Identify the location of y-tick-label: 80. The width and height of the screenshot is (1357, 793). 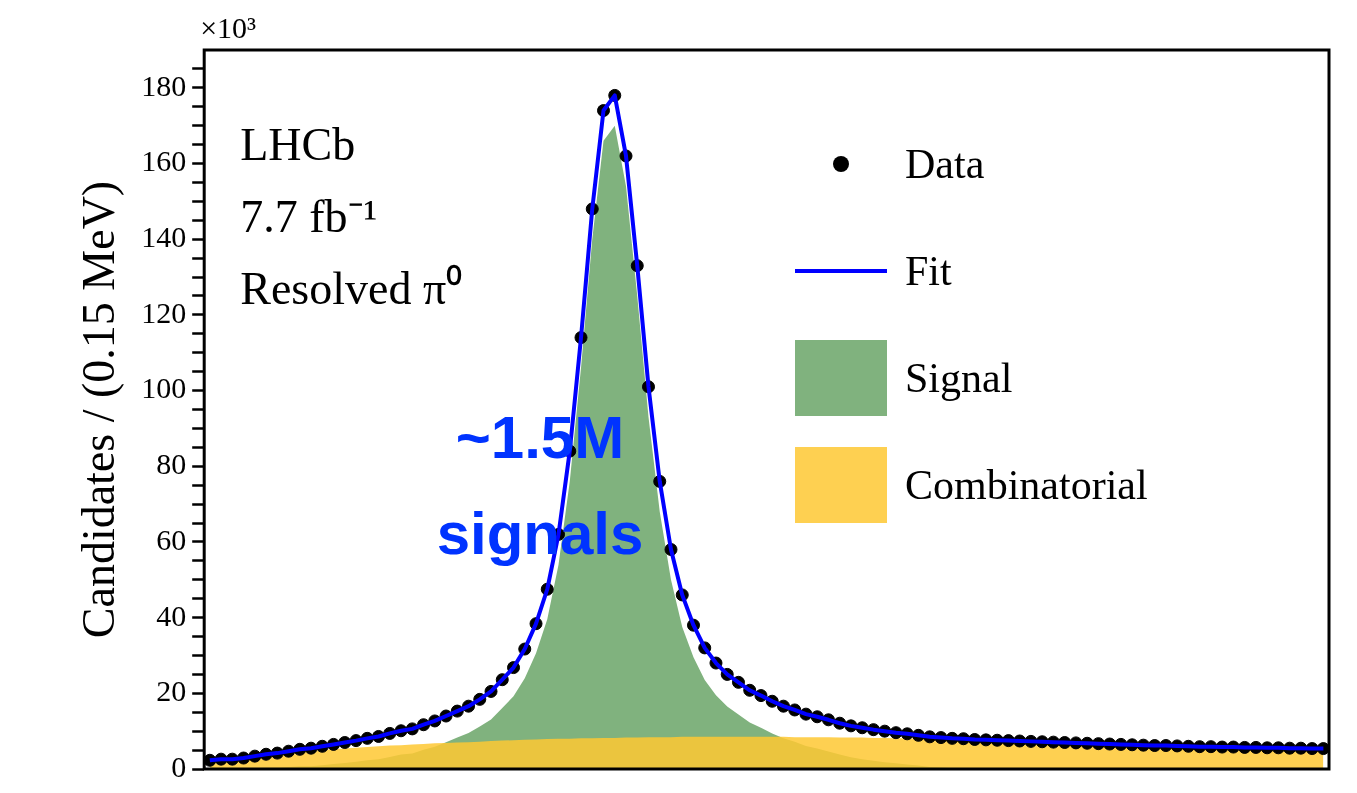
(171, 464).